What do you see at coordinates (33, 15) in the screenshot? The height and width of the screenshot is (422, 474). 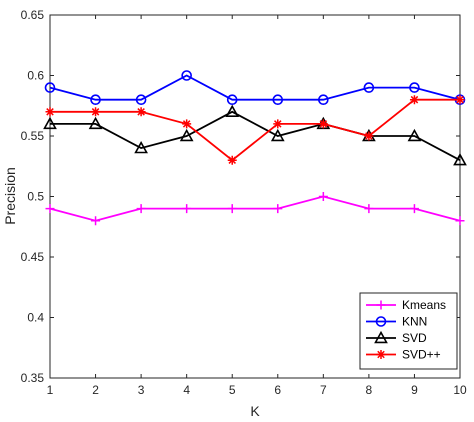 I see `y-tick-label: 0.65` at bounding box center [33, 15].